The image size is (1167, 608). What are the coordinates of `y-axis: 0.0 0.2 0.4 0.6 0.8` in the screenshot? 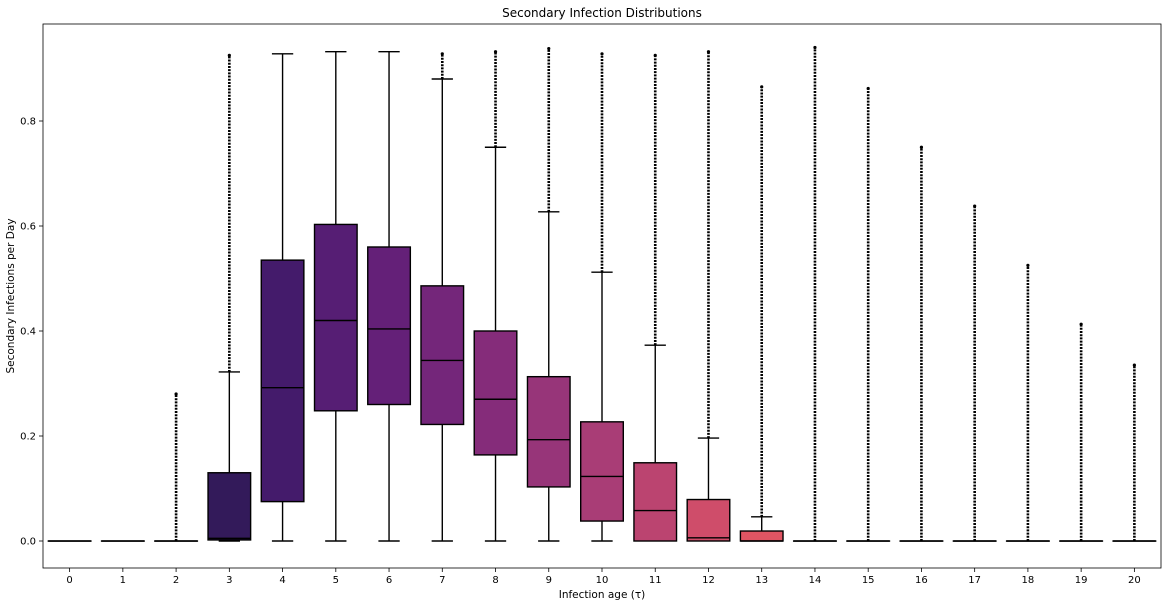 It's located at (31, 332).